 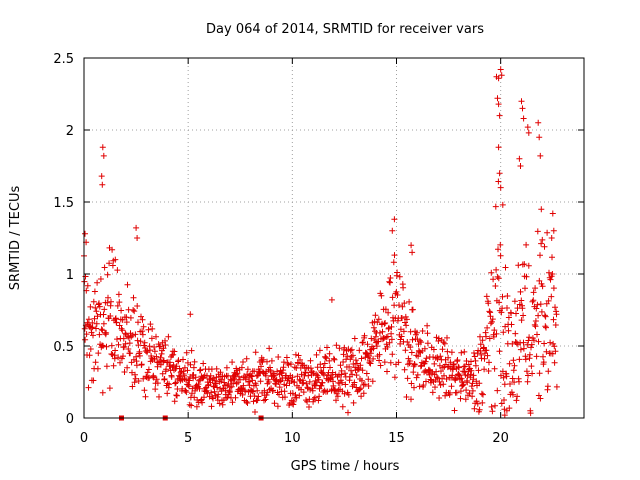 I want to click on y-tick-label: 2.5, so click(x=63, y=59).